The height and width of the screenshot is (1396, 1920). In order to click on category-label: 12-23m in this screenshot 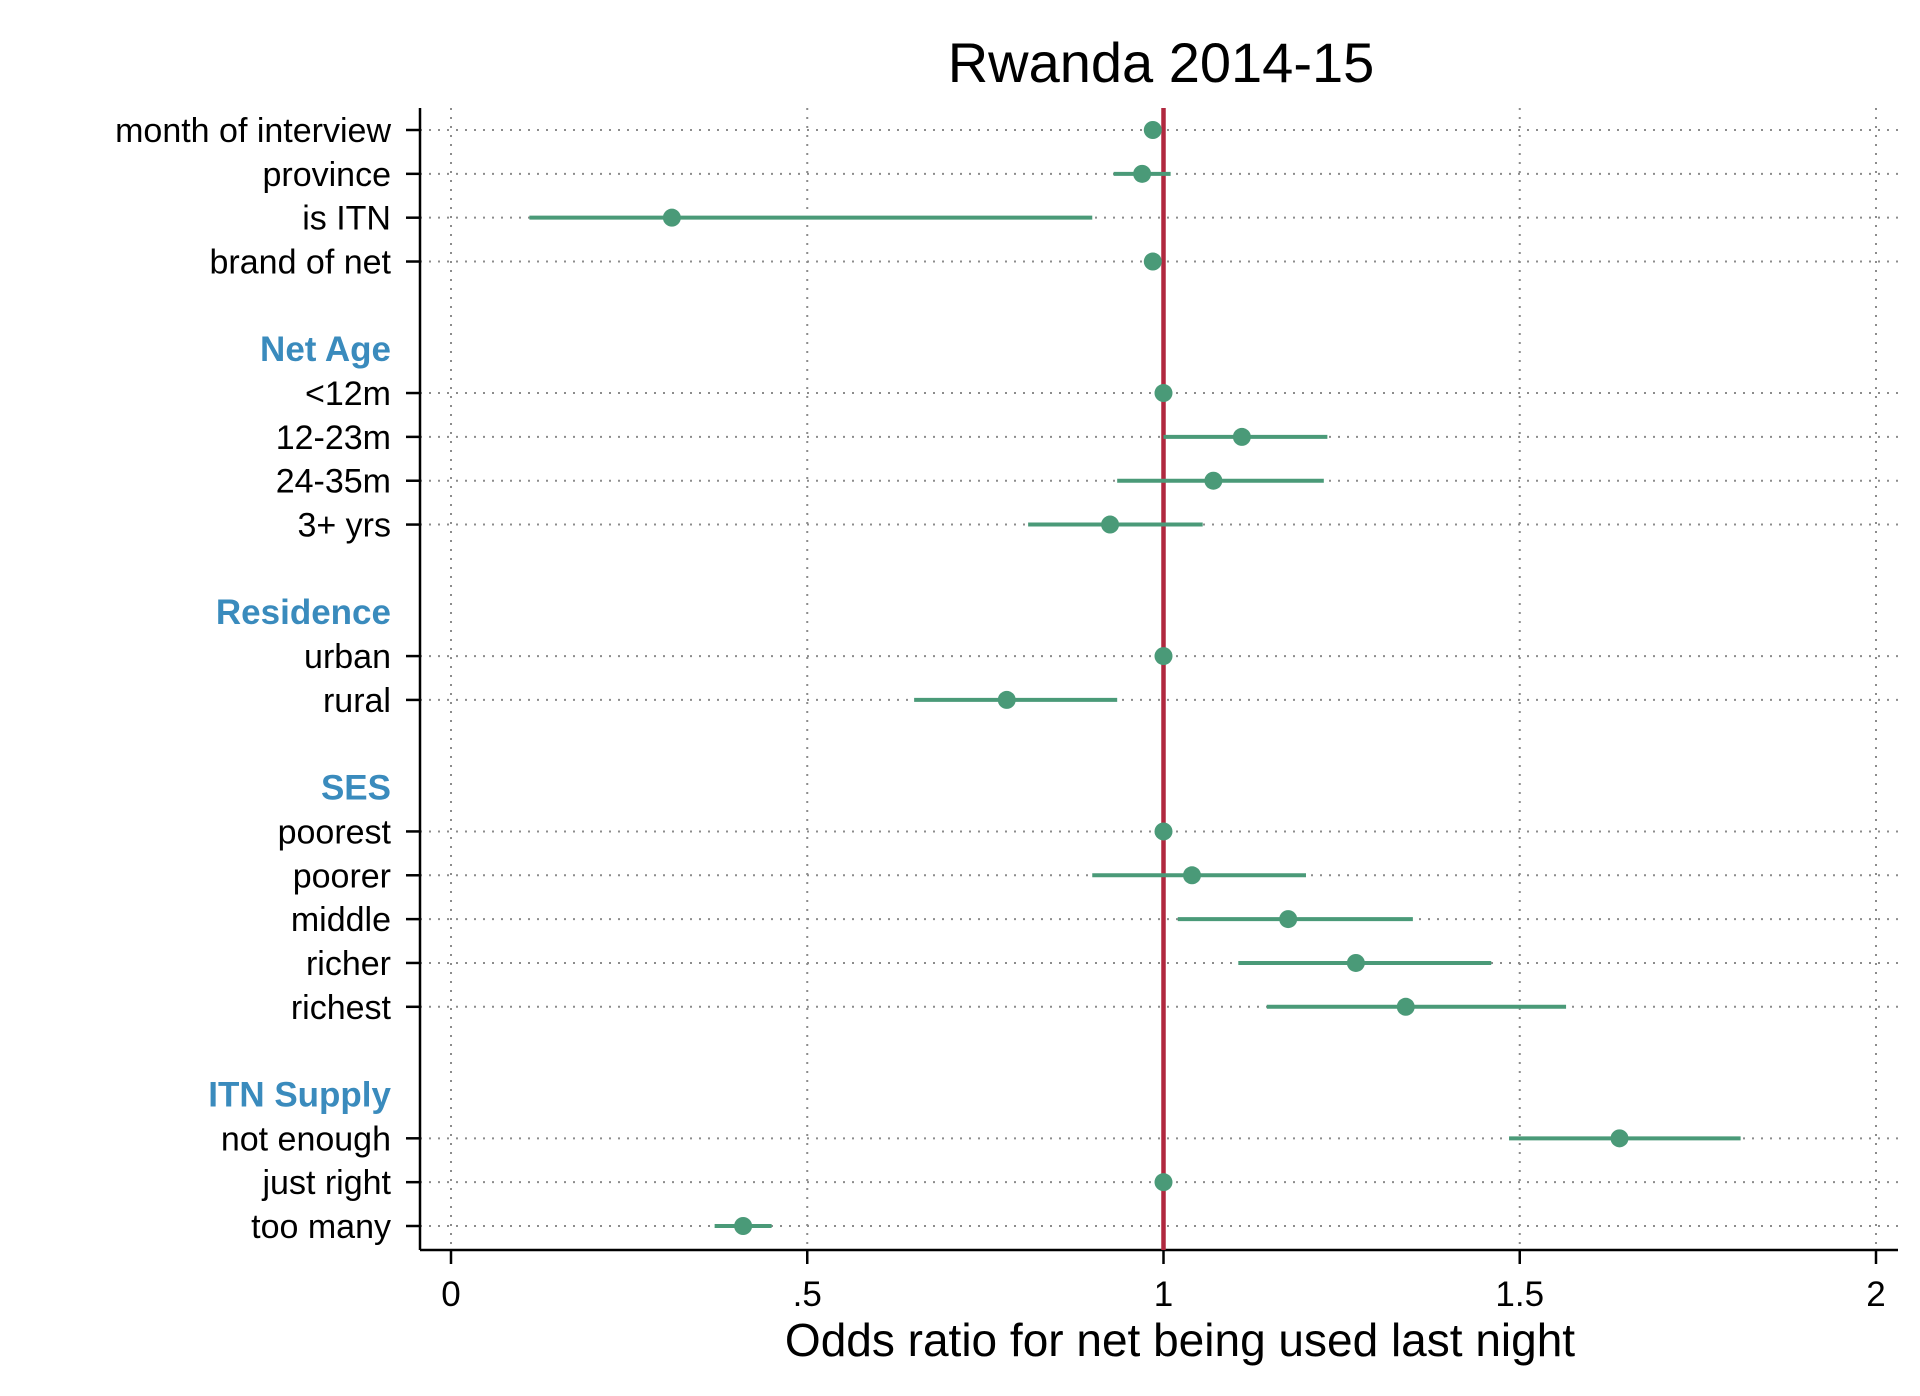, I will do `click(333, 438)`.